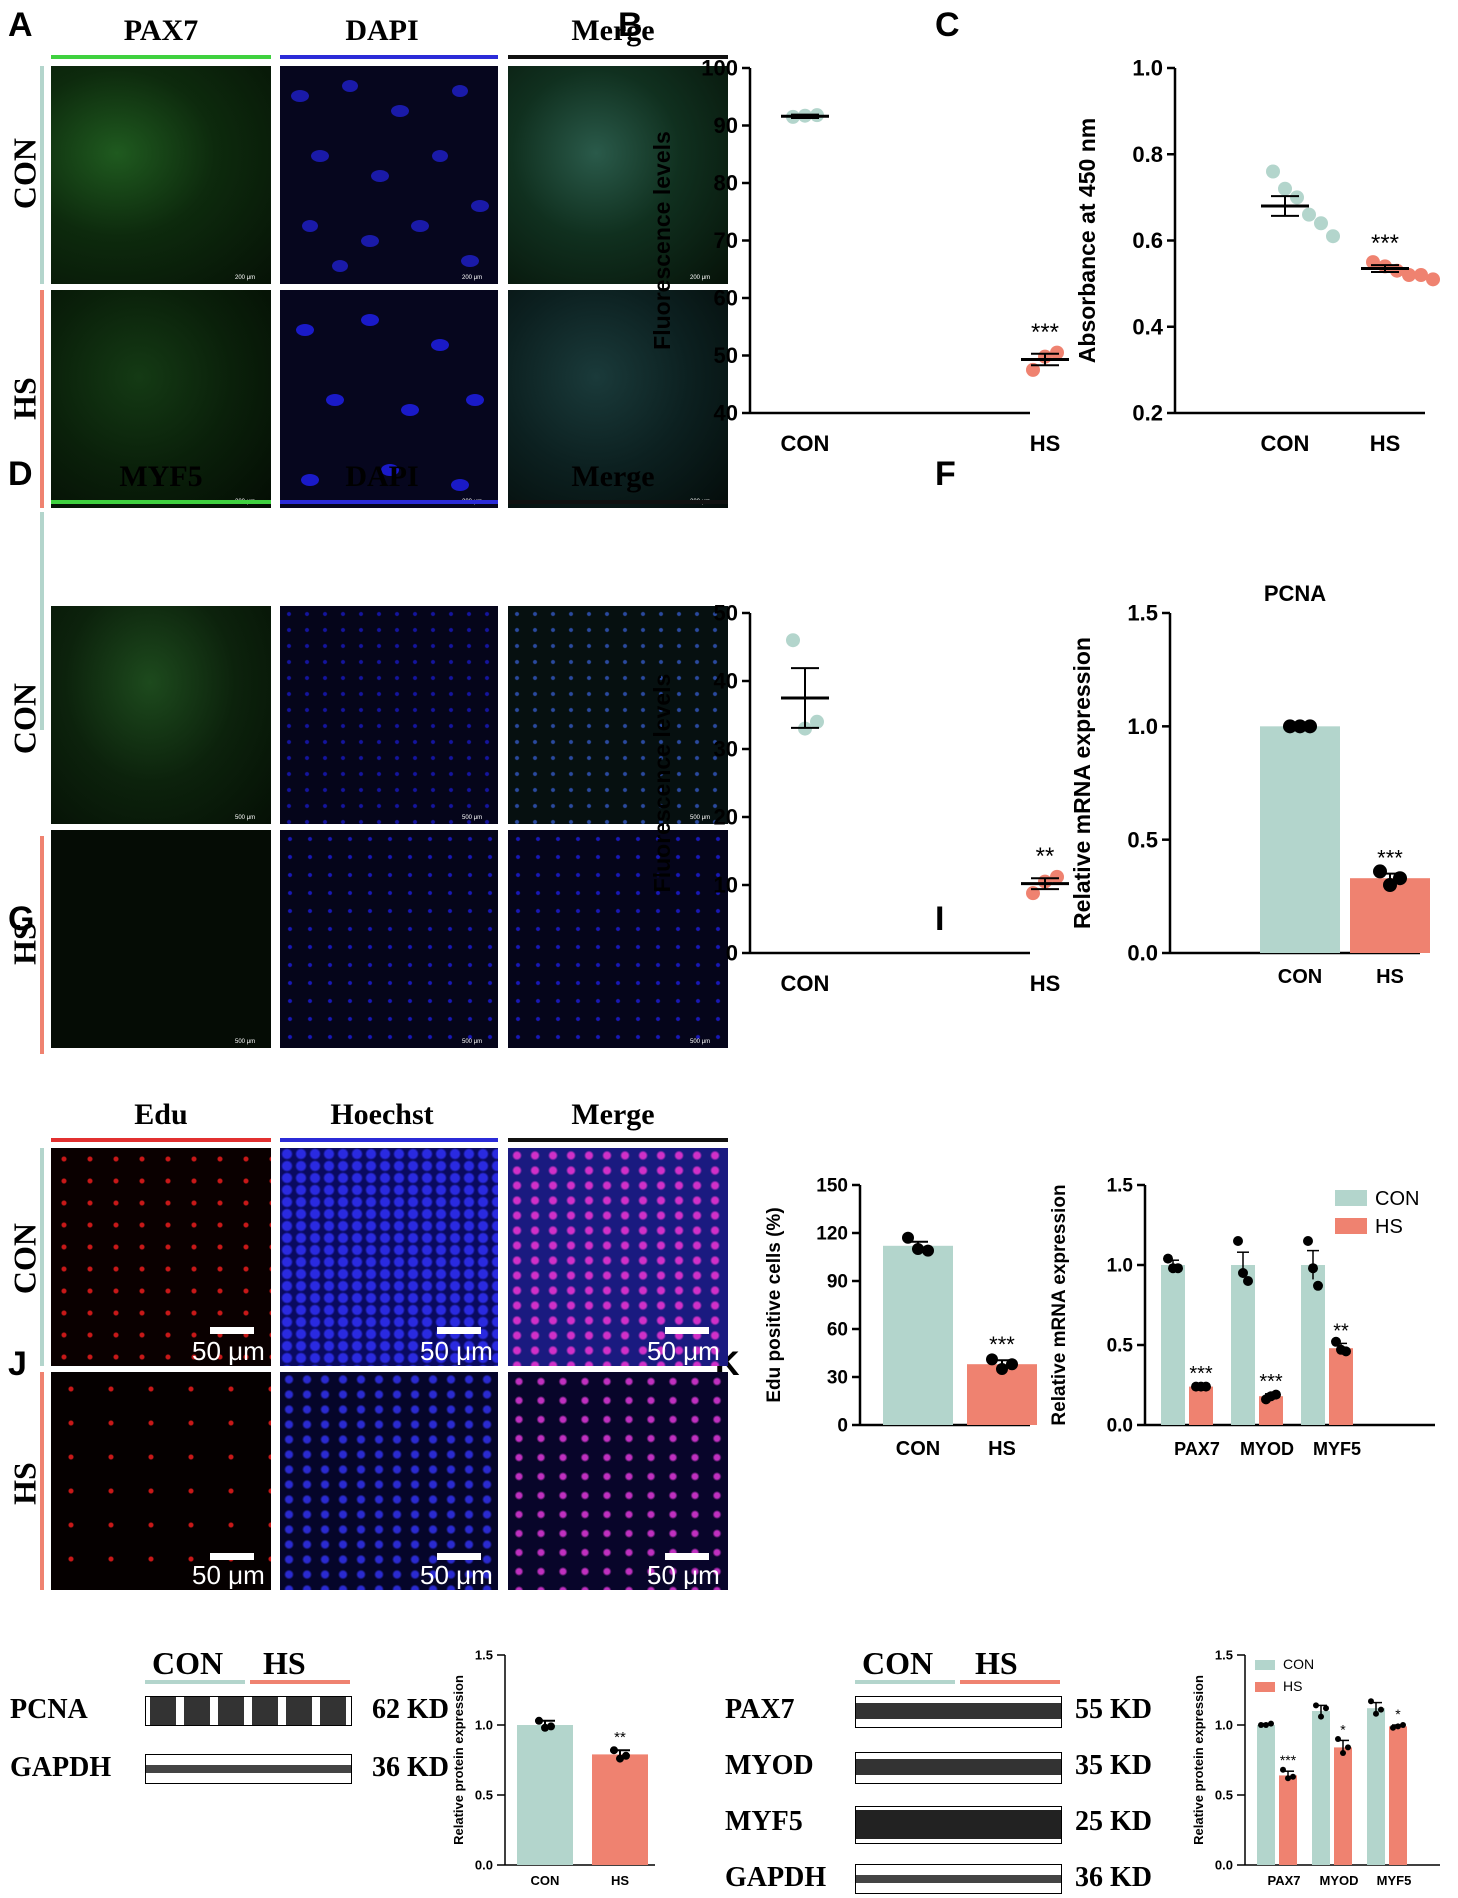  What do you see at coordinates (161, 715) in the screenshot?
I see `image-myf5-con` at bounding box center [161, 715].